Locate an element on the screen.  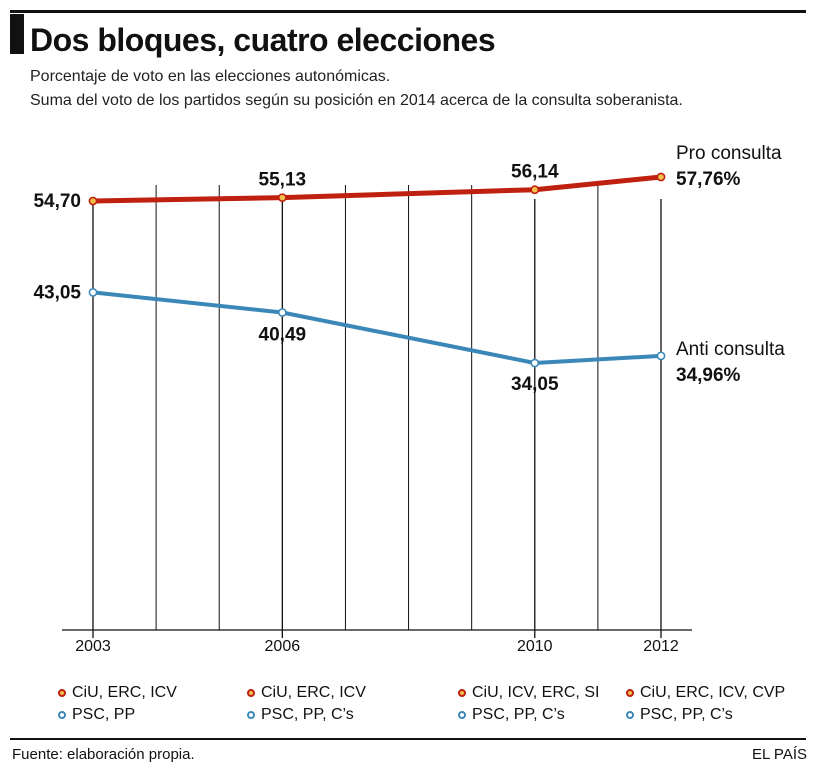
data-label-anti-2006: 40,49 is located at coordinates (283, 334).